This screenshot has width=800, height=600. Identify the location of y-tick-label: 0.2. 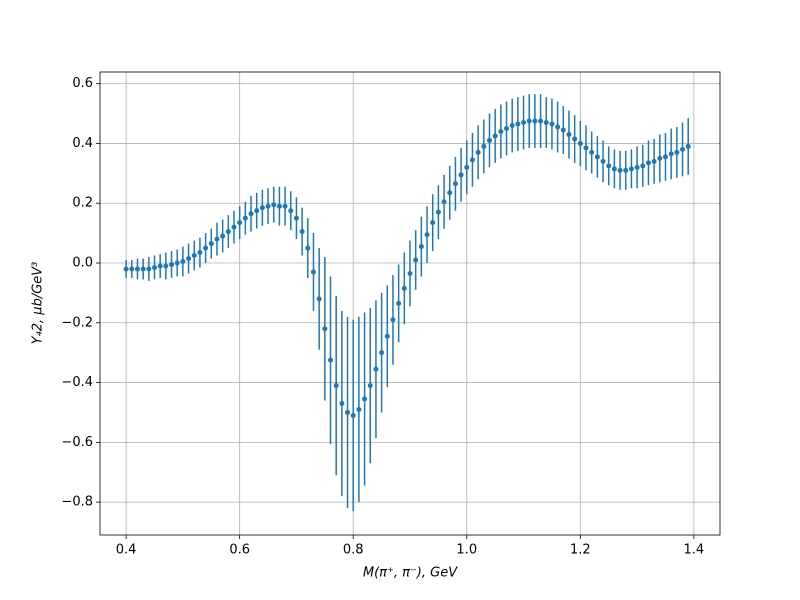
(82, 203).